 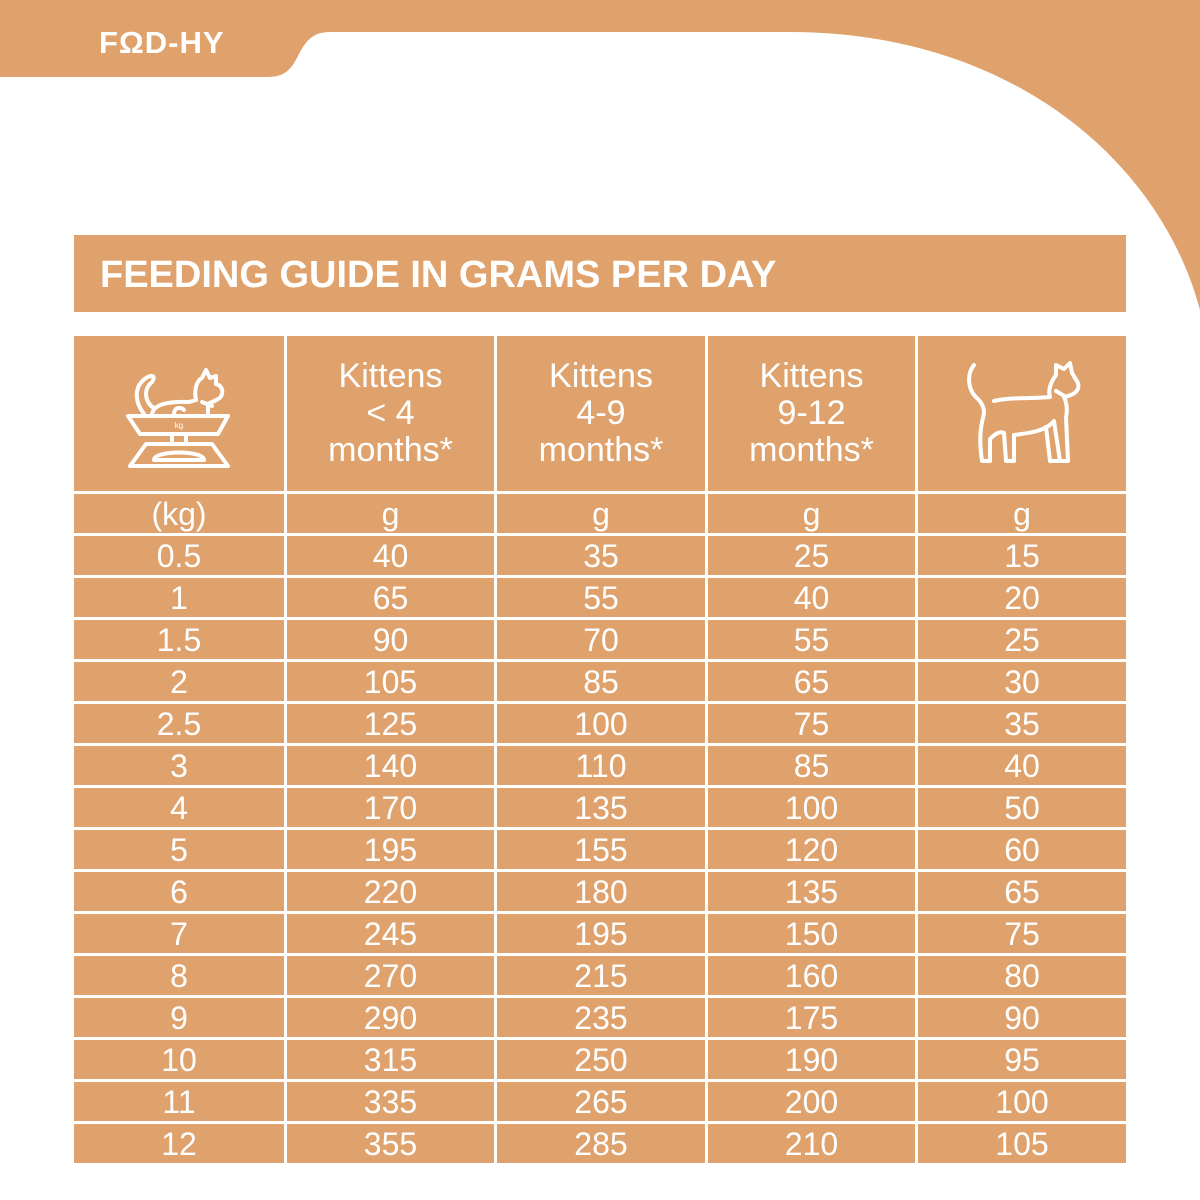 What do you see at coordinates (162, 42) in the screenshot?
I see `brand-logo: FΩD-HY` at bounding box center [162, 42].